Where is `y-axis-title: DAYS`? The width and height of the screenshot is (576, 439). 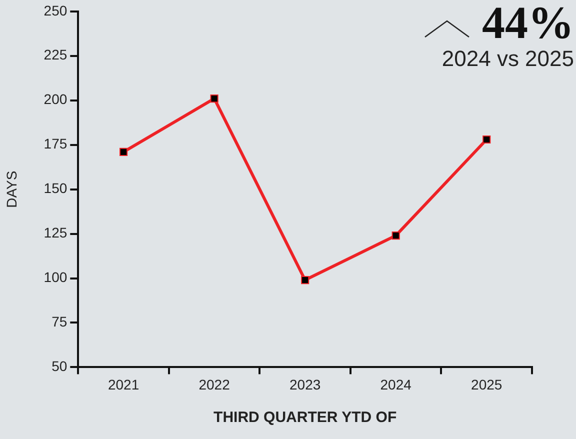
y-axis-title: DAYS is located at coordinates (11, 189).